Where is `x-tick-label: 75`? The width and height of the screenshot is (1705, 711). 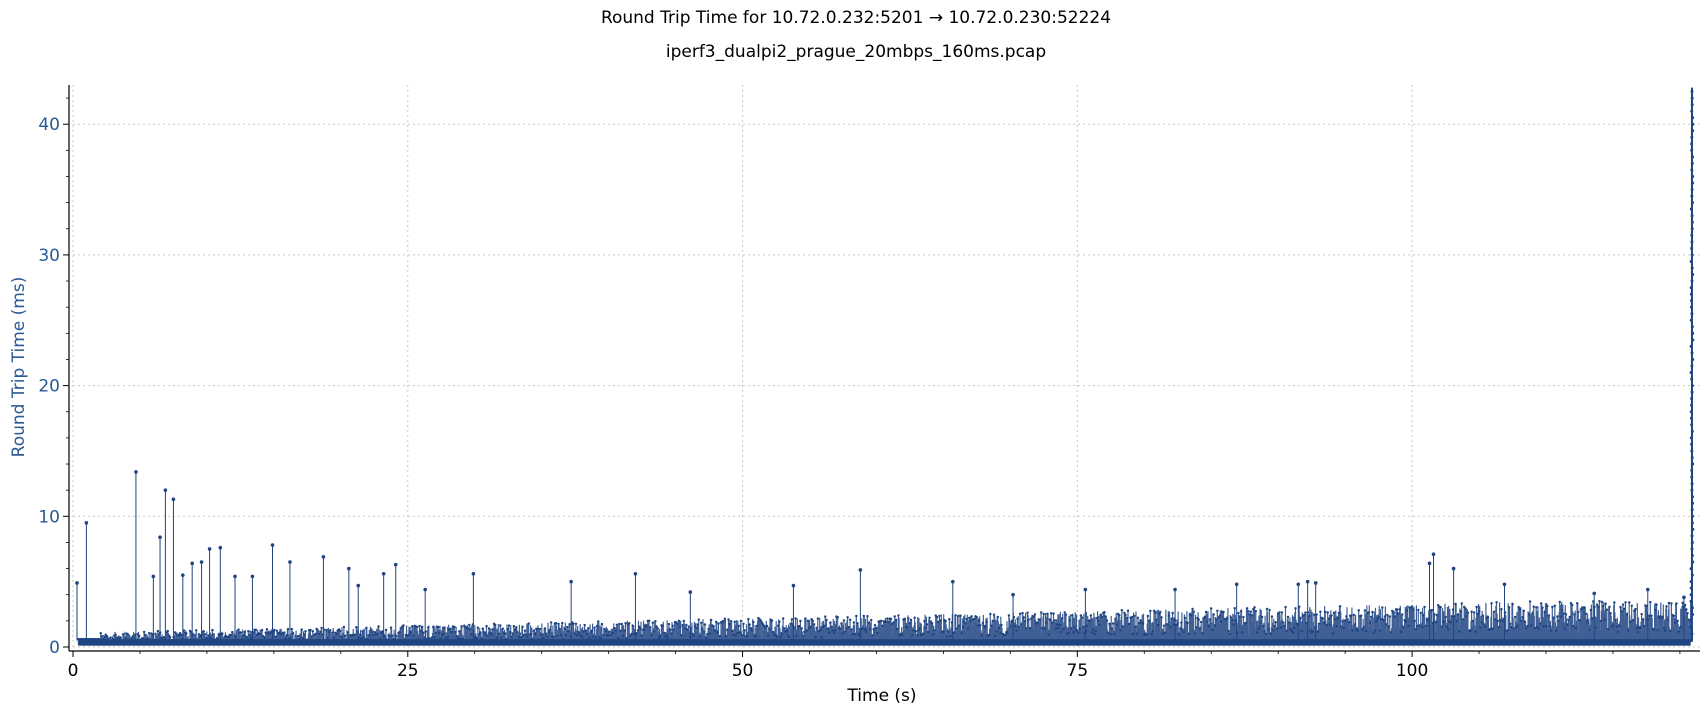 x-tick-label: 75 is located at coordinates (1078, 671).